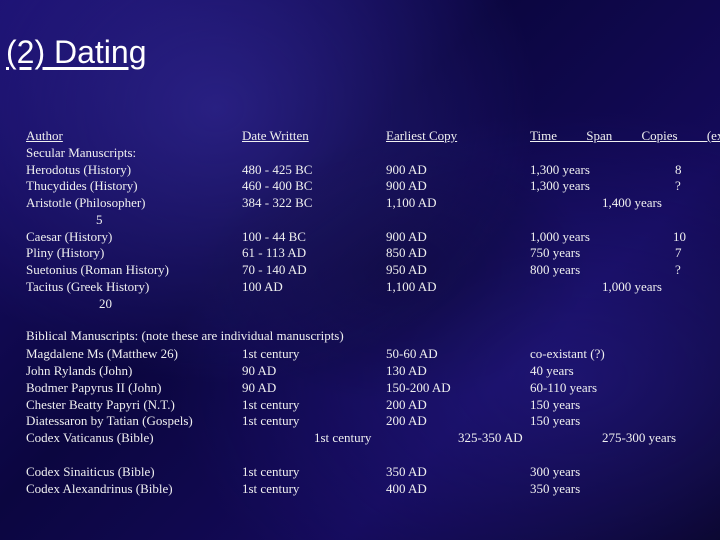 This screenshot has height=540, width=720. What do you see at coordinates (81, 152) in the screenshot?
I see `secular-heading: Secular Manuscripts:` at bounding box center [81, 152].